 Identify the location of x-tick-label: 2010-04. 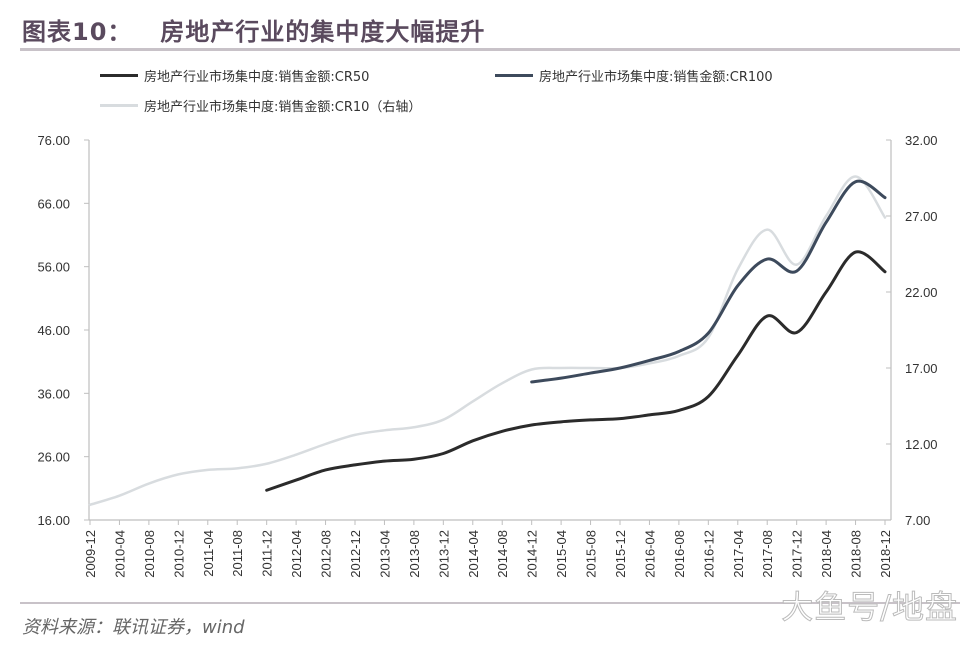
(119, 554).